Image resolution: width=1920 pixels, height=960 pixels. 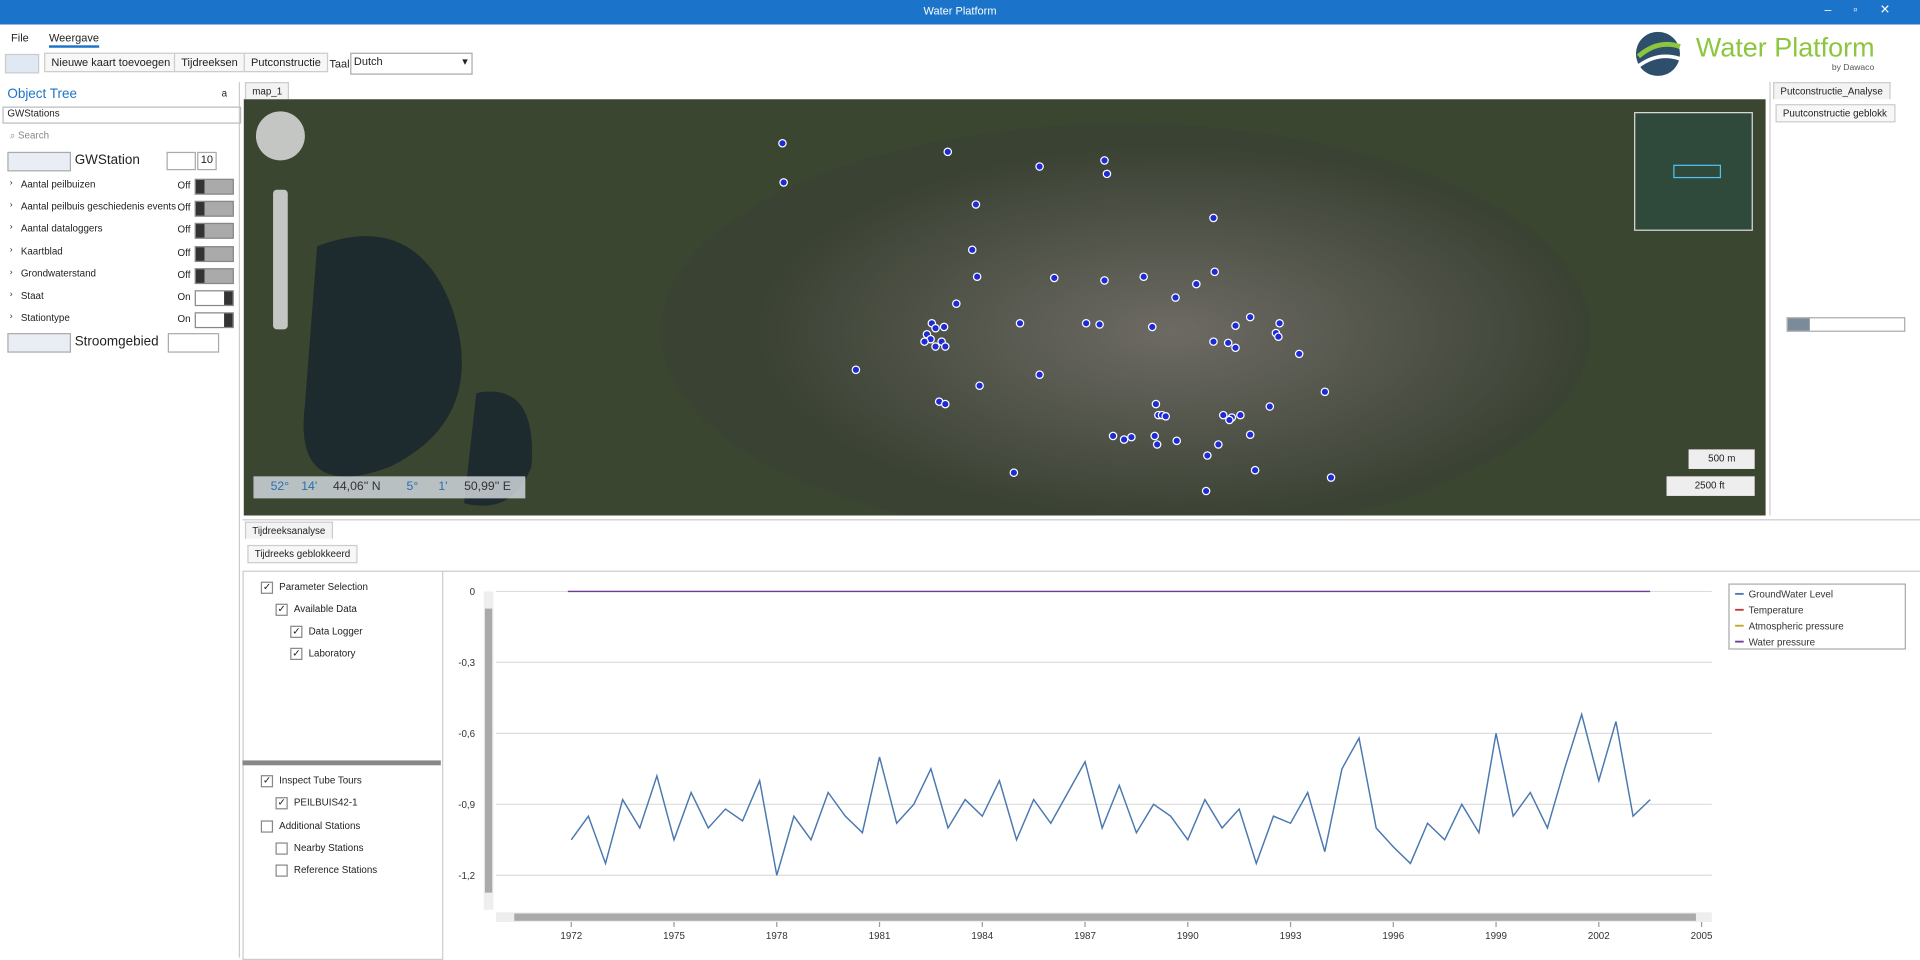 What do you see at coordinates (280, 259) in the screenshot?
I see `zoom-control` at bounding box center [280, 259].